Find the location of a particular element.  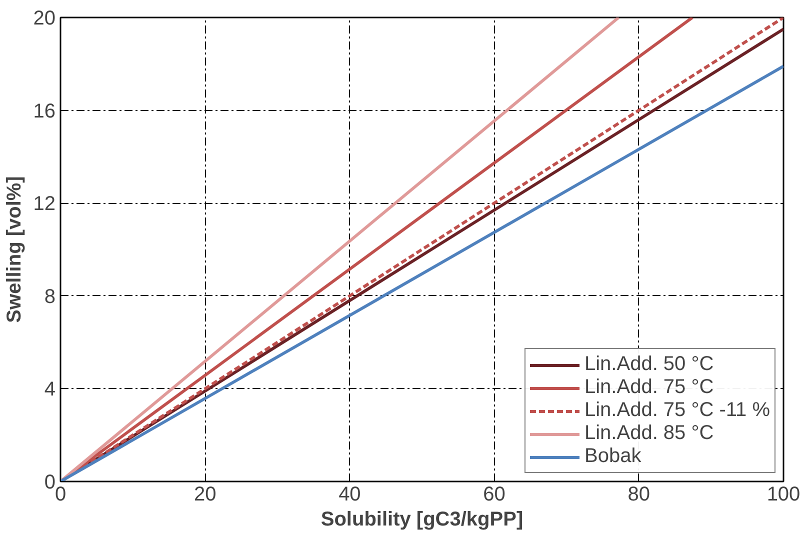

x-tick-label: 80 is located at coordinates (639, 495).